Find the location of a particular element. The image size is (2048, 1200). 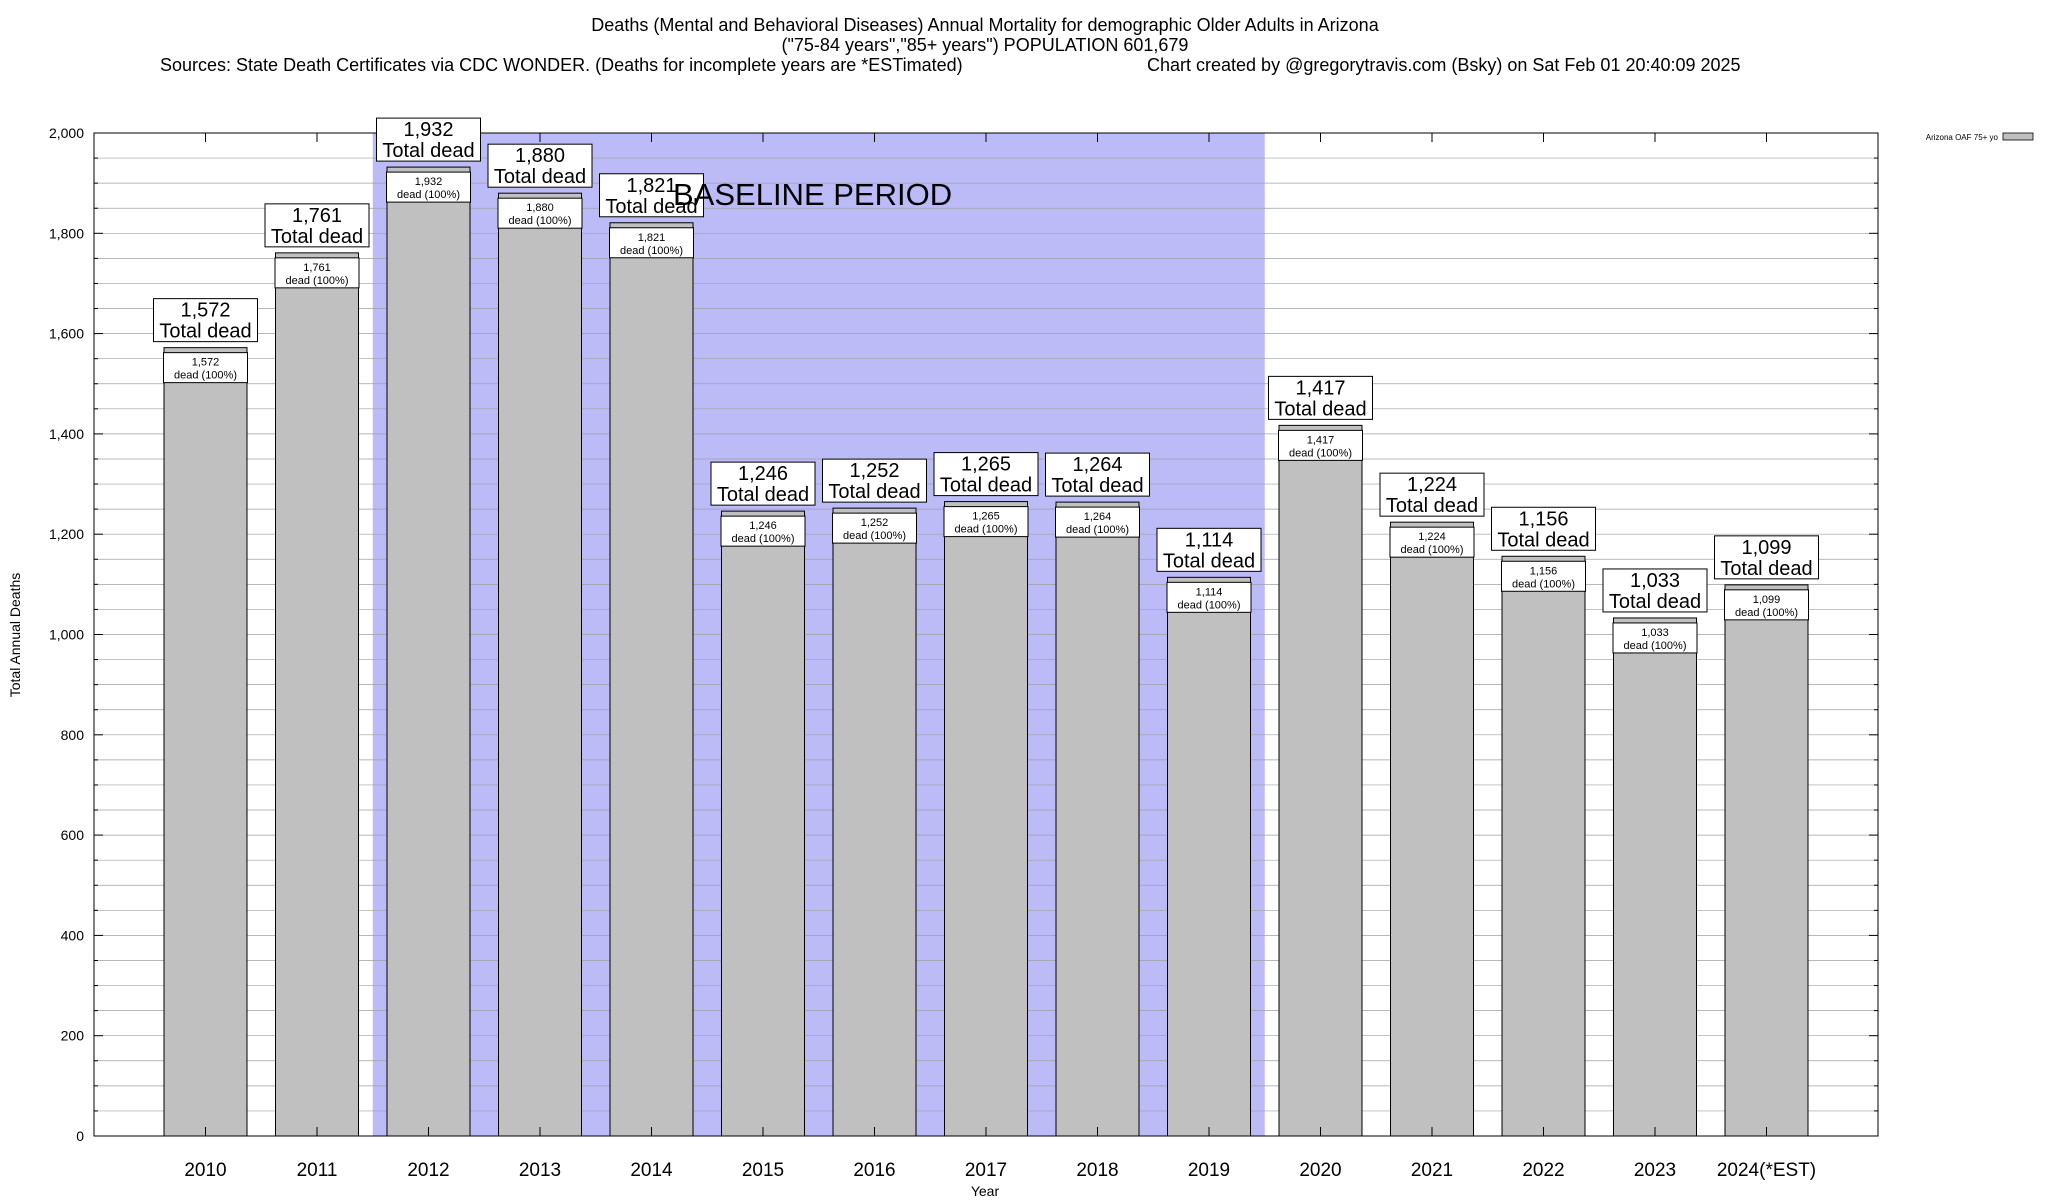

total-label-box-2021 is located at coordinates (1432, 494).